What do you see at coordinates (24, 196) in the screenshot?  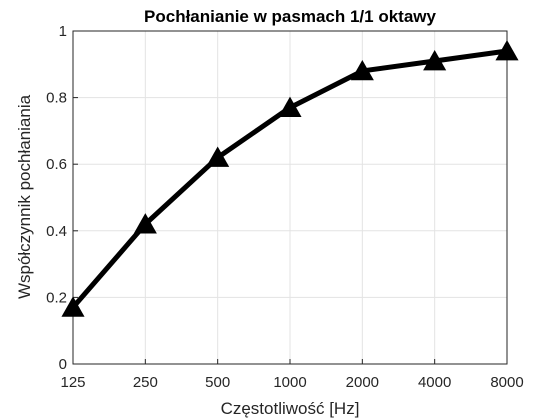 I see `y-axis-label: Współczynnik pochłaniania` at bounding box center [24, 196].